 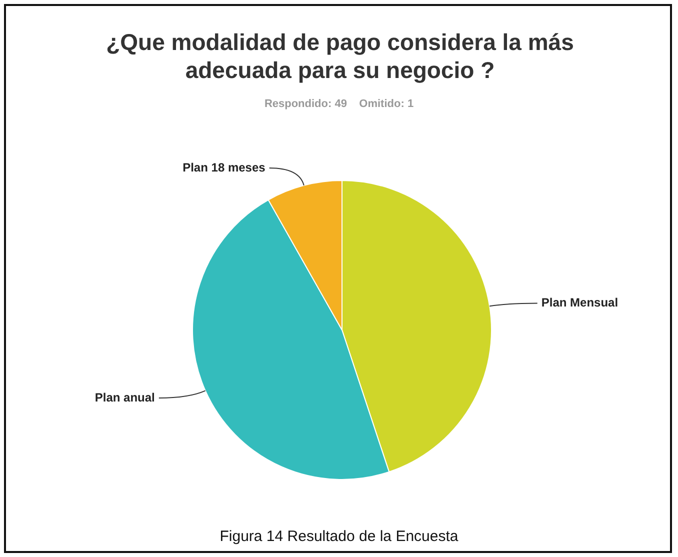 I want to click on chart-title: ¿Que modalidad de pago considera la más adecuada para su negocio ?, so click(x=340, y=56).